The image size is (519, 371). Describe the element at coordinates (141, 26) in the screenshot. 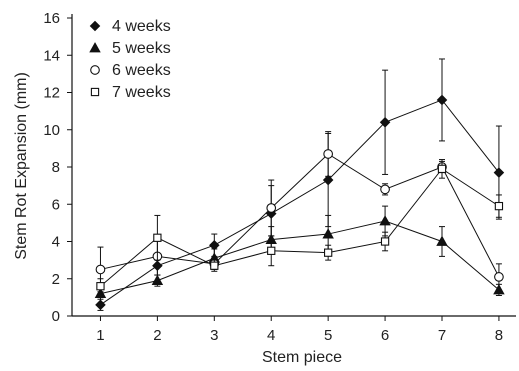

I see `legend-label: 4 weeks` at that location.